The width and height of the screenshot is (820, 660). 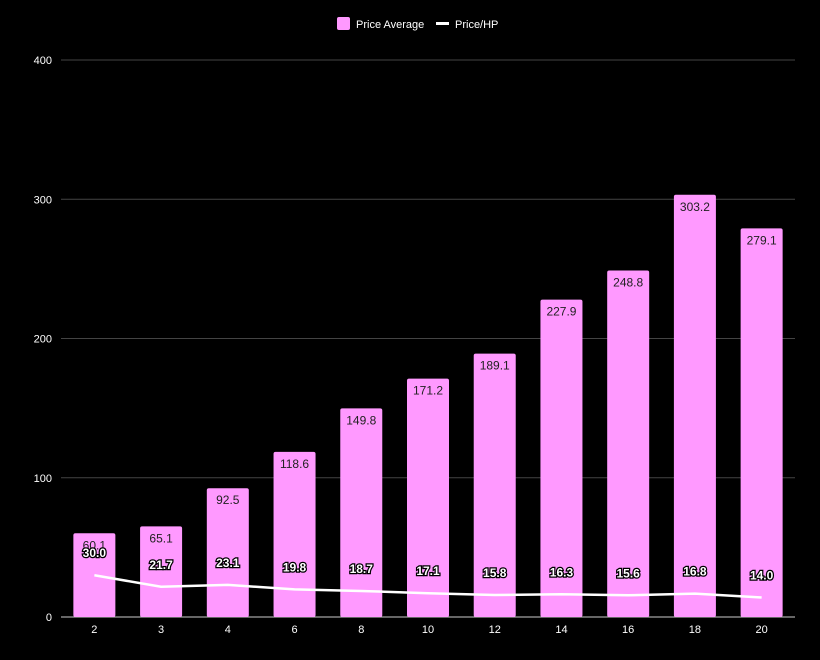 What do you see at coordinates (695, 572) in the screenshot?
I see `line-data-label: 16.8` at bounding box center [695, 572].